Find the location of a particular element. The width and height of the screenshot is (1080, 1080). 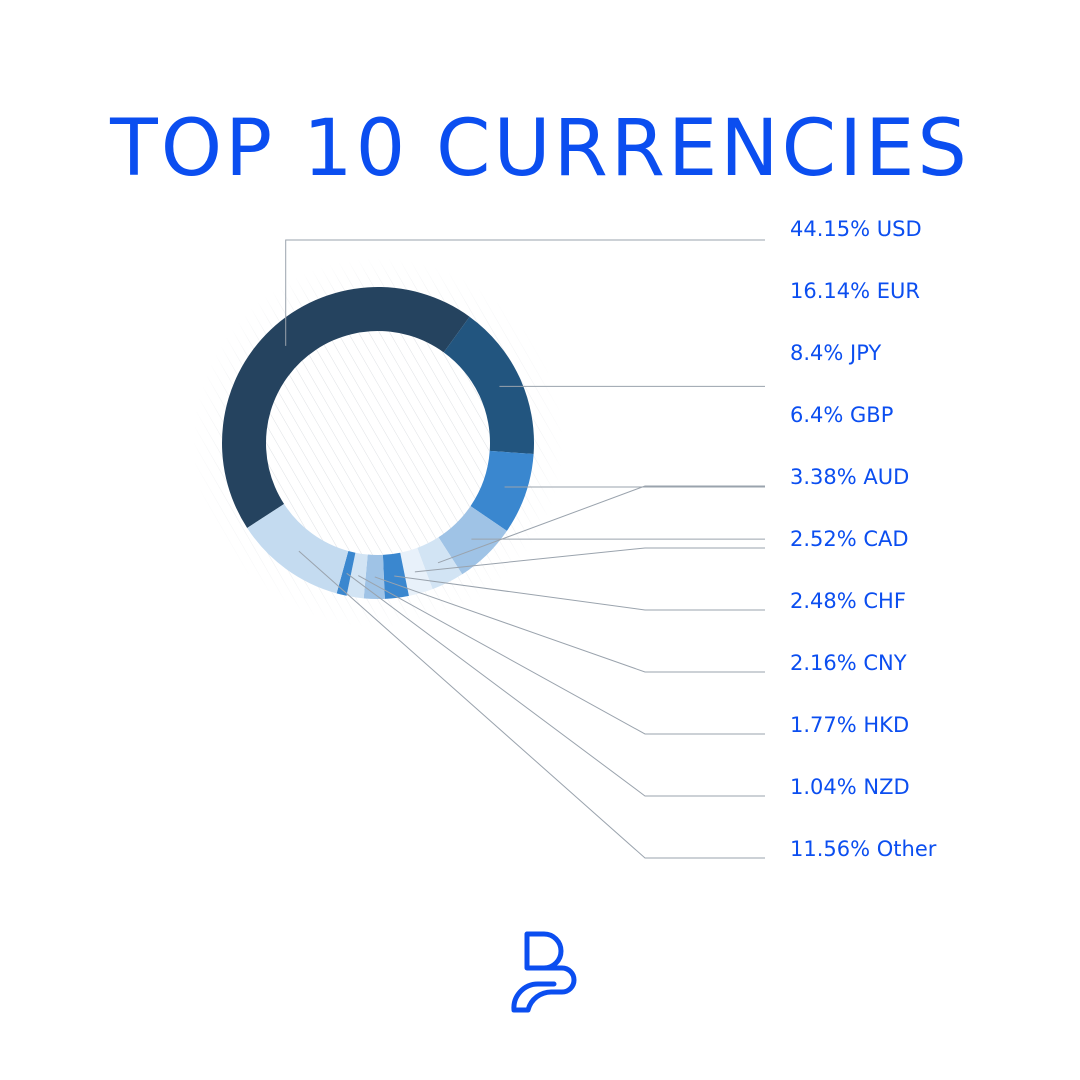

slice-other is located at coordinates (298, 548).